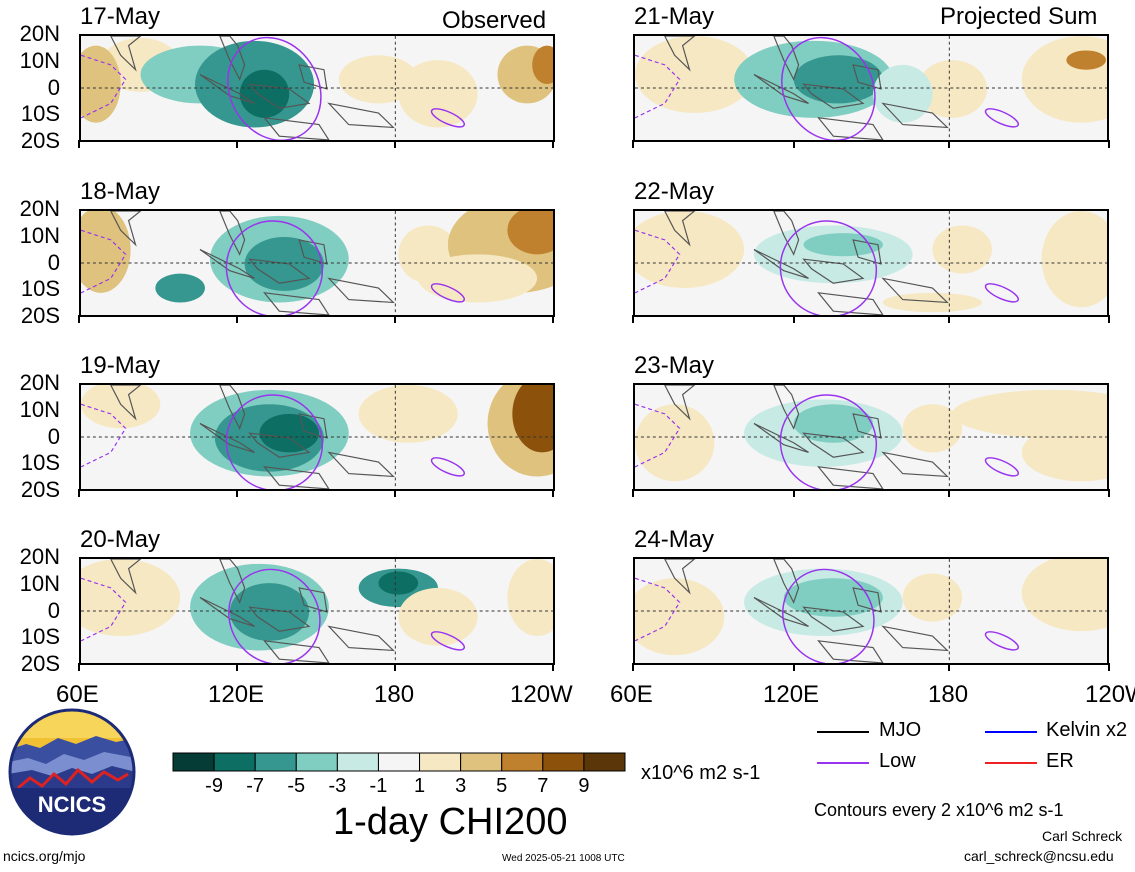 The image size is (1135, 872). Describe the element at coordinates (1039, 856) in the screenshot. I see `footer-email: carl_schreck@ncsu.edu` at that location.